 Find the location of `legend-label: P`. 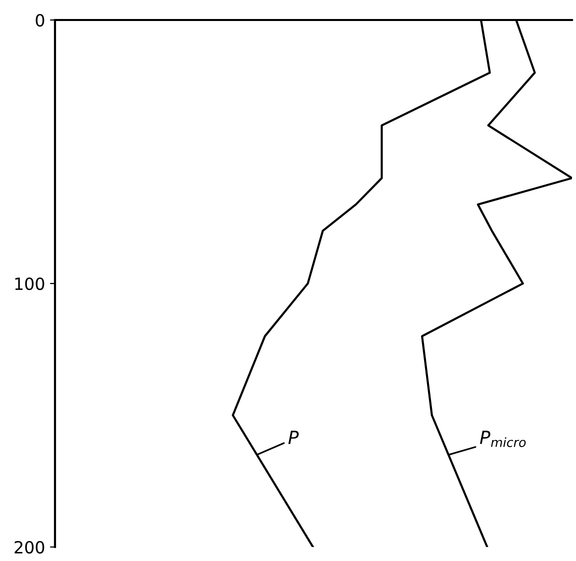

legend-label: P is located at coordinates (293, 437).